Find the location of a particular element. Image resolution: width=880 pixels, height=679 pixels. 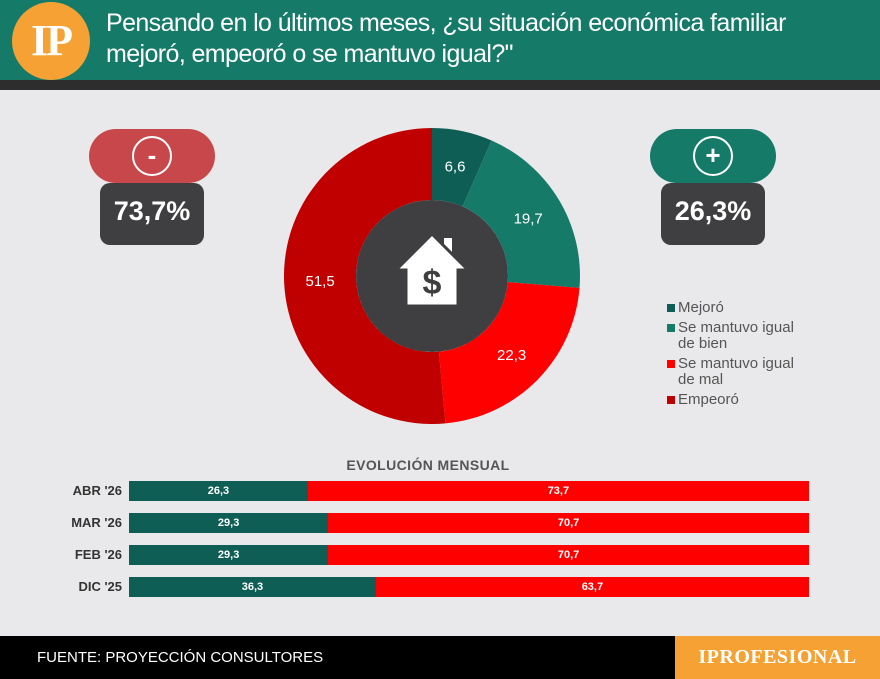

evolution-bar-segment: 63,7 is located at coordinates (592, 587).